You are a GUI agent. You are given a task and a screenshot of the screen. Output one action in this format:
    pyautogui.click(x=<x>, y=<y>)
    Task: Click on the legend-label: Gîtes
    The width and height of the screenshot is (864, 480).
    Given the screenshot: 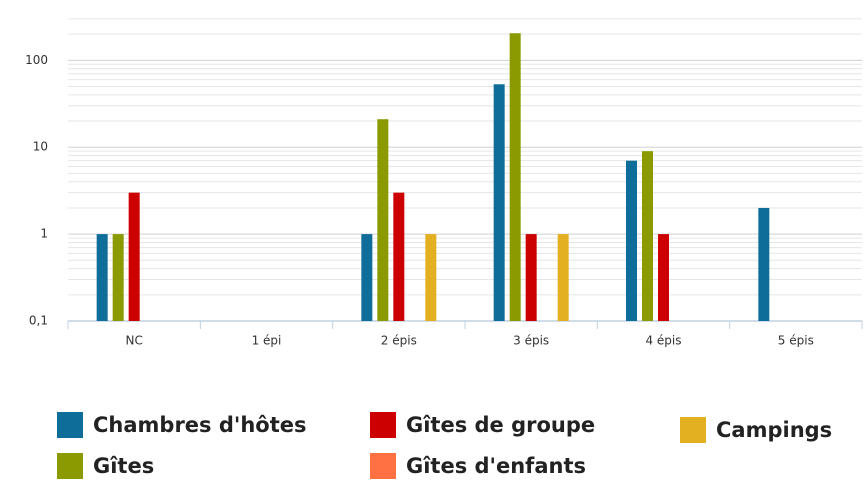 What is the action you would take?
    pyautogui.click(x=123, y=466)
    